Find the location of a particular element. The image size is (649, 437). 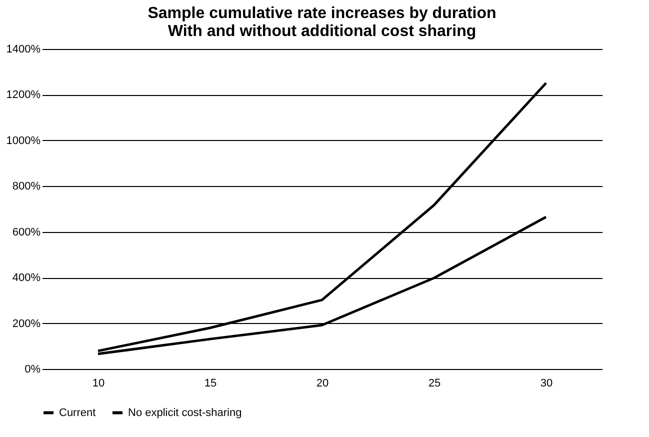

y-tick-label: 800% is located at coordinates (26, 186).